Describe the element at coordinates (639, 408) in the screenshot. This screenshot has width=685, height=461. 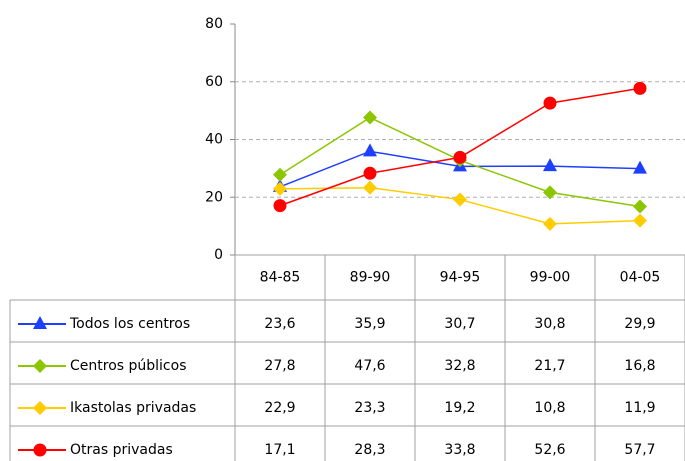
I see `table-value: 11,9` at that location.